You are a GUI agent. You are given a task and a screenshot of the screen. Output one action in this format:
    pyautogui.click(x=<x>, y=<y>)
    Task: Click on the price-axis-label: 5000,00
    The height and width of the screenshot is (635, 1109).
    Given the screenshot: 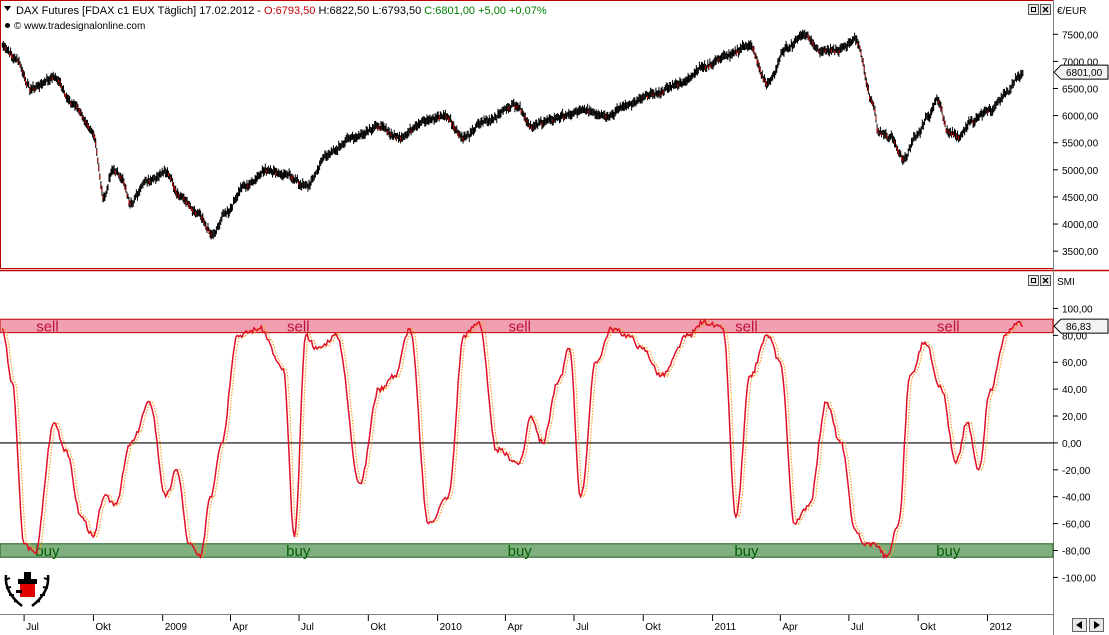 What is the action you would take?
    pyautogui.click(x=1080, y=171)
    